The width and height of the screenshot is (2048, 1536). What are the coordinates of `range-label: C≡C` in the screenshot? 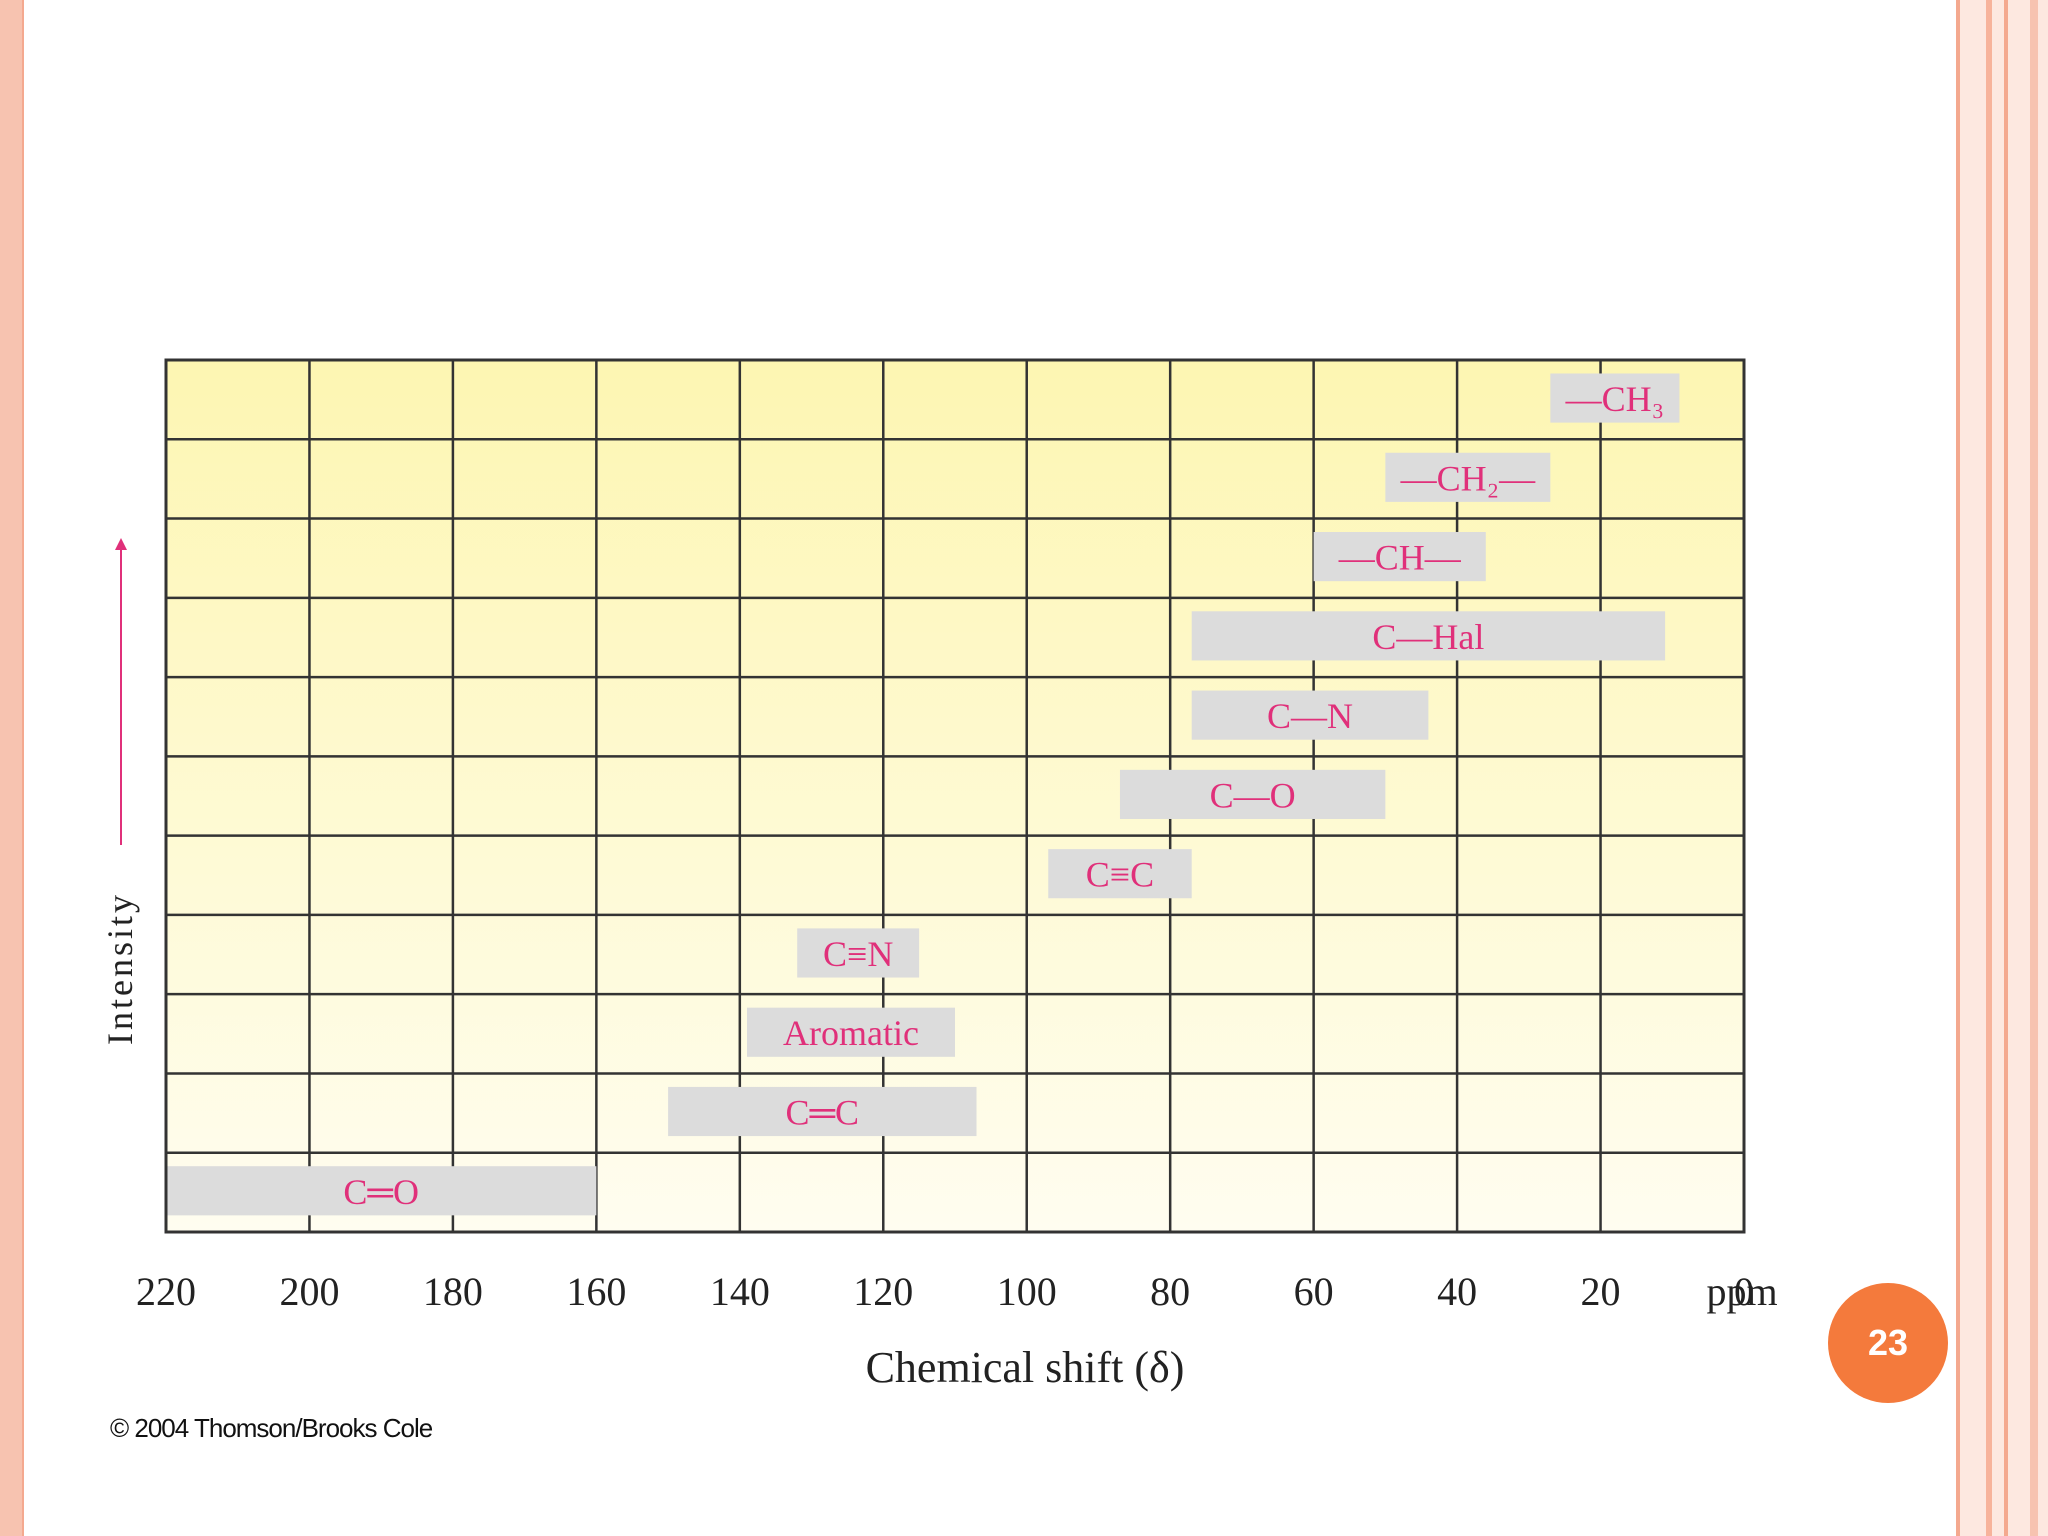 It's located at (1120, 875).